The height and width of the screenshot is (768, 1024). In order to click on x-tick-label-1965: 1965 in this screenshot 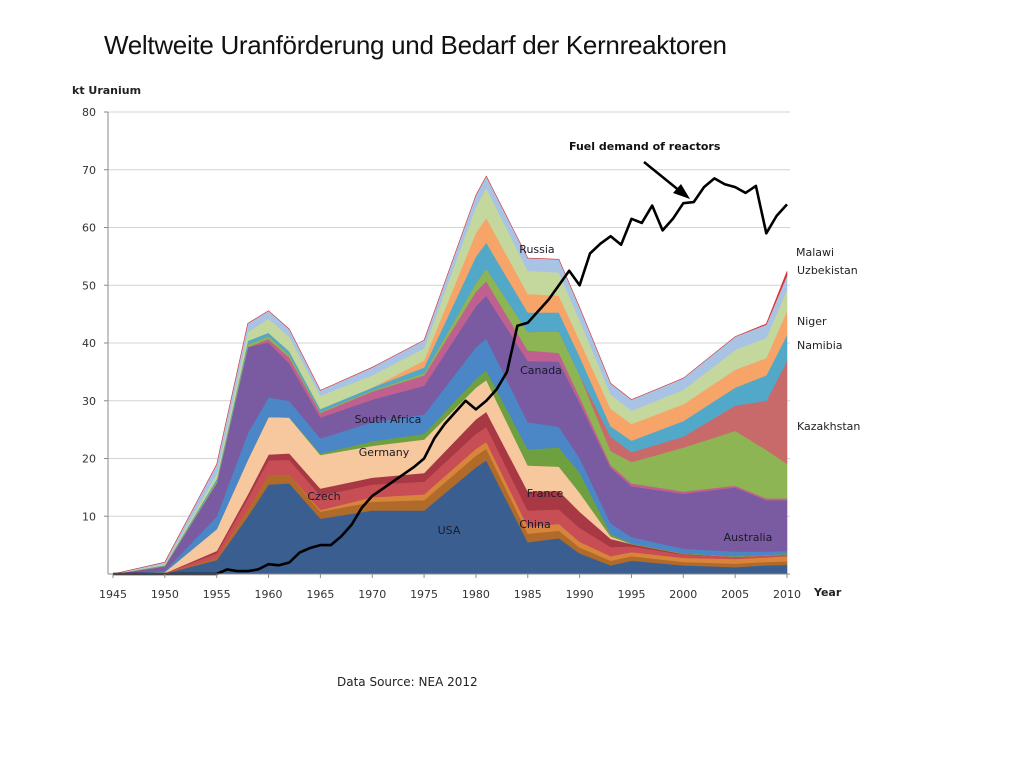, I will do `click(320, 594)`.